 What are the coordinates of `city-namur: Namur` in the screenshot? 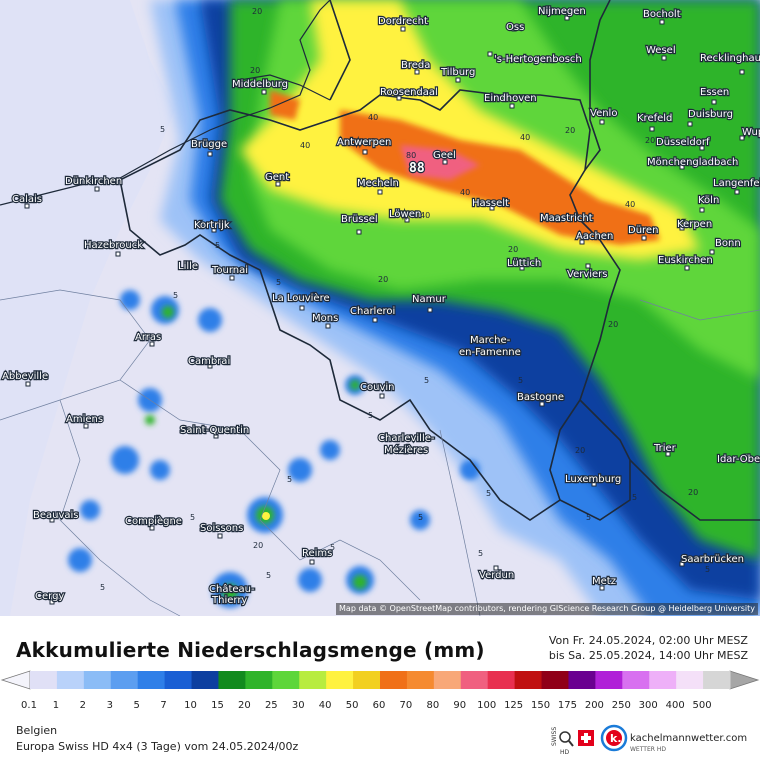 It's located at (429, 303).